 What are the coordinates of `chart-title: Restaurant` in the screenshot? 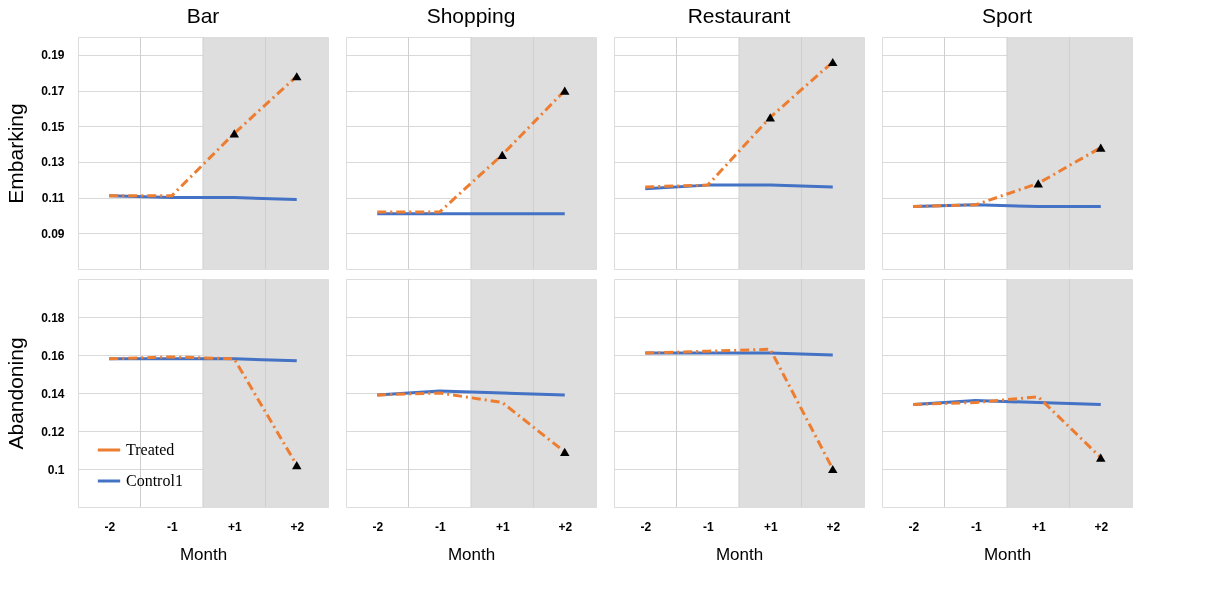 It's located at (739, 15).